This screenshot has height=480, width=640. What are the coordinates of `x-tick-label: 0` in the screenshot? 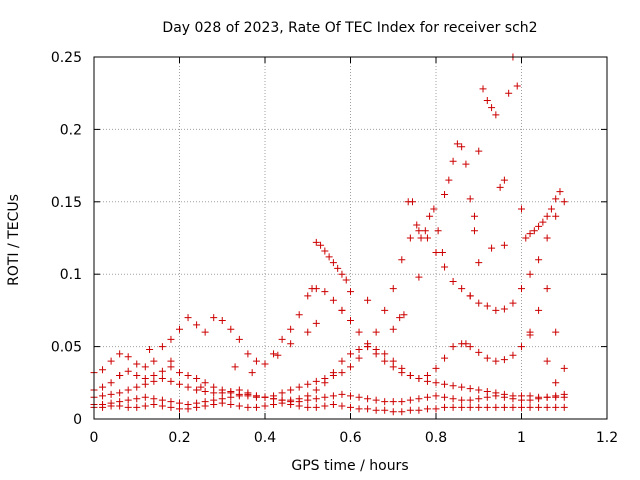 It's located at (94, 438).